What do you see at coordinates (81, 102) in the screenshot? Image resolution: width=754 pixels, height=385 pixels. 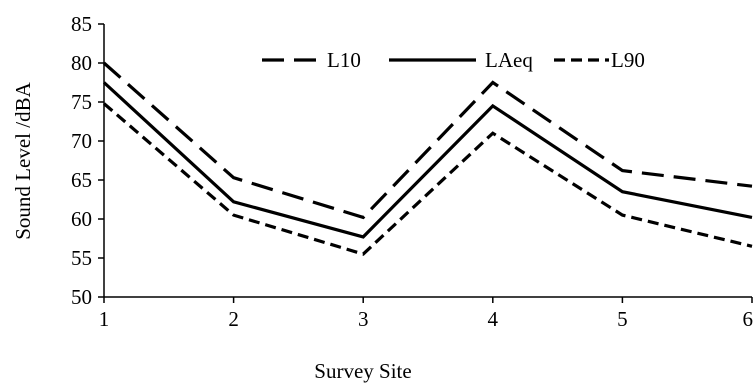 I see `y-tick-label: 75` at bounding box center [81, 102].